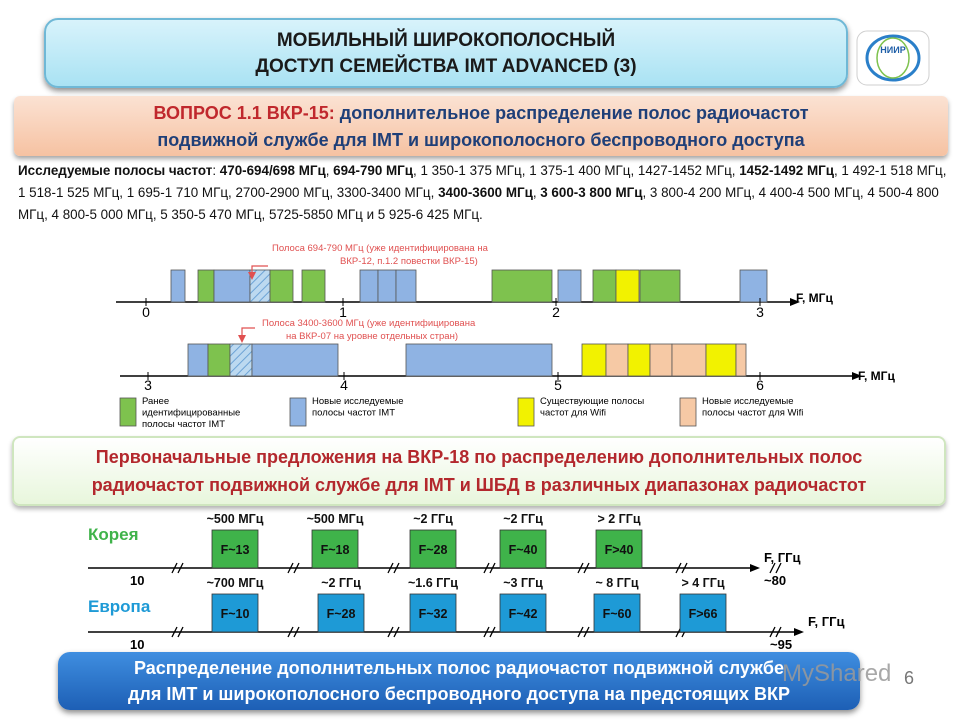  I want to click on band-item: 5 925-6 425 МГц, so click(428, 214).